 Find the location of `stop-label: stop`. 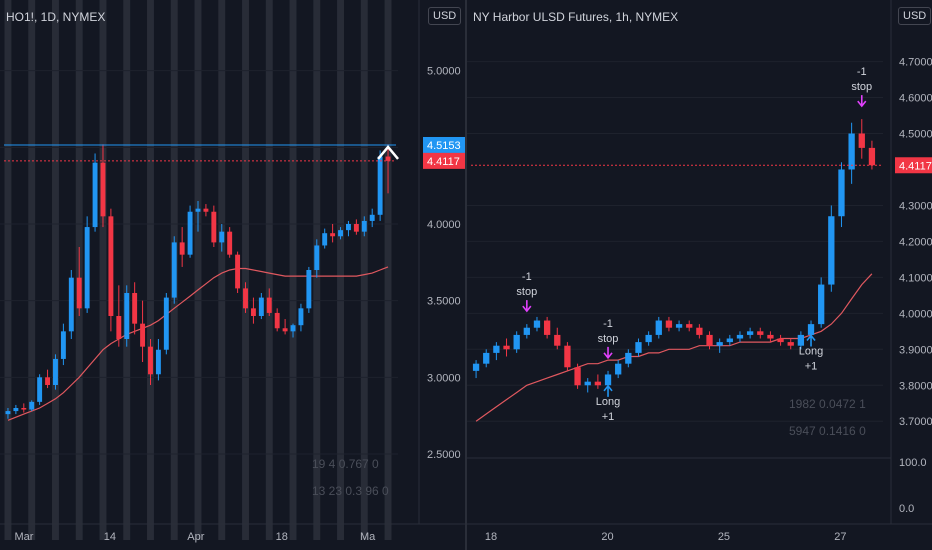

stop-label: stop is located at coordinates (861, 87).